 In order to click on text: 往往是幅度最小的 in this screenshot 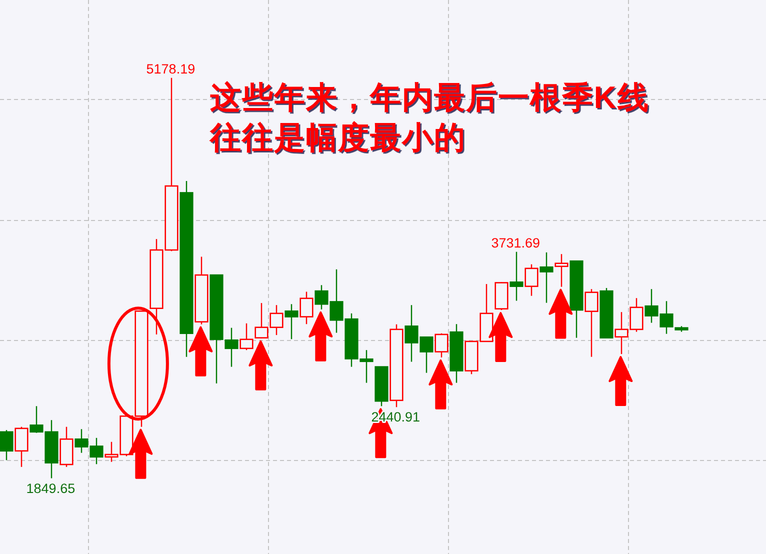, I will do `click(337, 137)`.